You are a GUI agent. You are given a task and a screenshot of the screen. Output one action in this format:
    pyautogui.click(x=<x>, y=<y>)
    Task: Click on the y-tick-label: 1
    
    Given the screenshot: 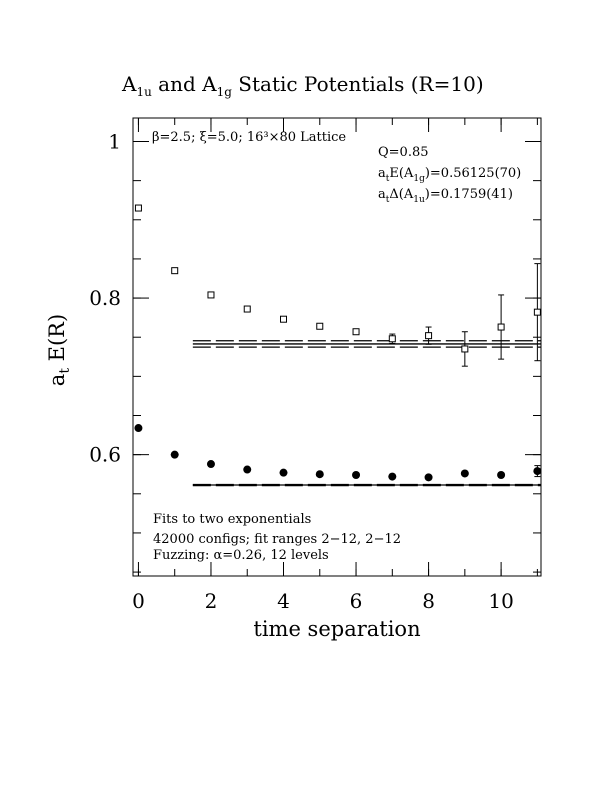 What is the action you would take?
    pyautogui.click(x=114, y=141)
    